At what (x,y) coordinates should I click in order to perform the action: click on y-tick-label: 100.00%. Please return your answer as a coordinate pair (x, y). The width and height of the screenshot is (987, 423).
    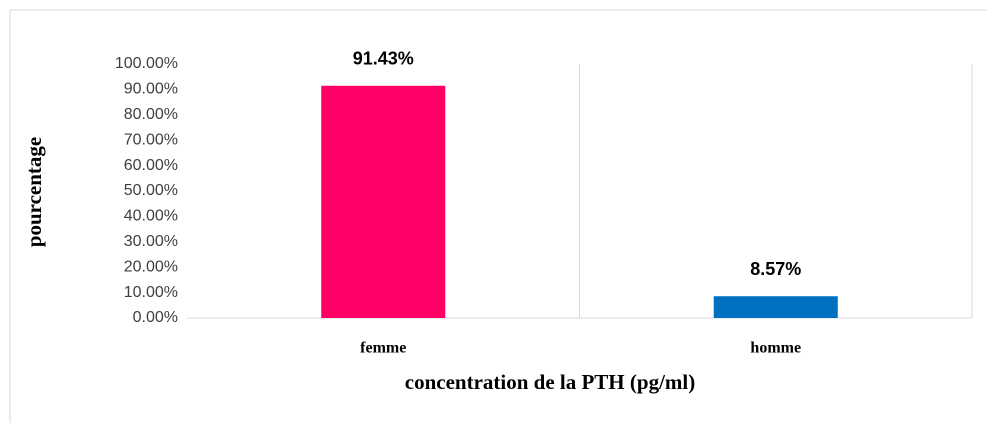
    Looking at the image, I should click on (146, 63).